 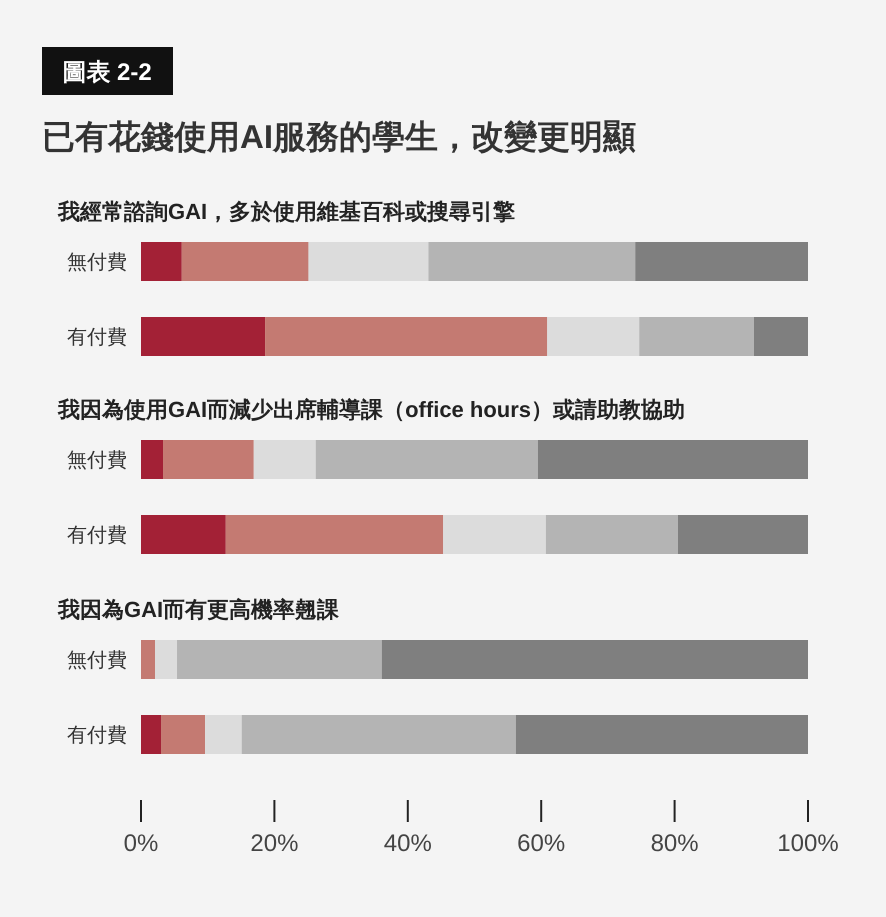 I want to click on x-tick-label: 60%, so click(x=541, y=843).